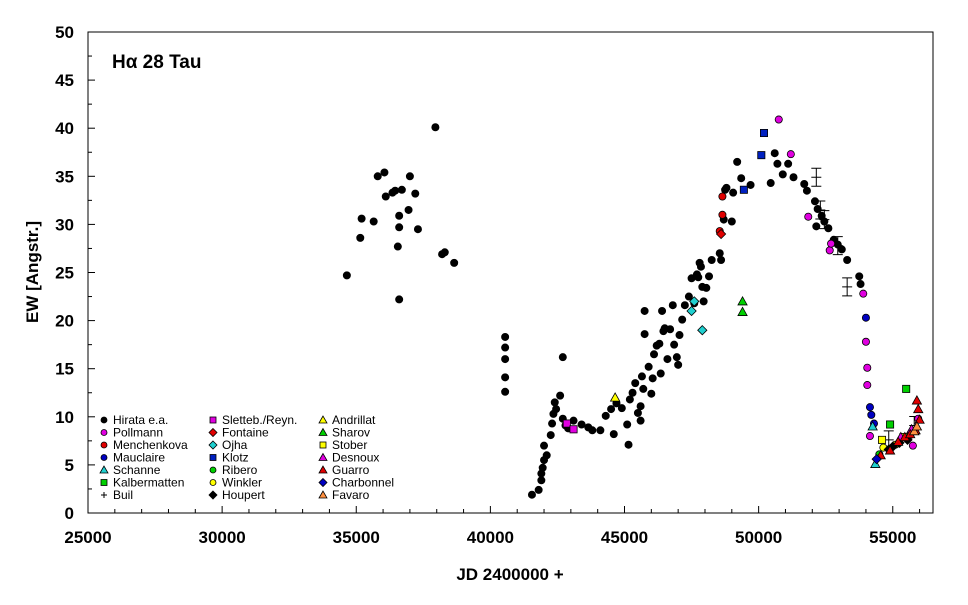 This screenshot has height=605, width=968. What do you see at coordinates (354, 420) in the screenshot?
I see `legend-label: Andrillat` at bounding box center [354, 420].